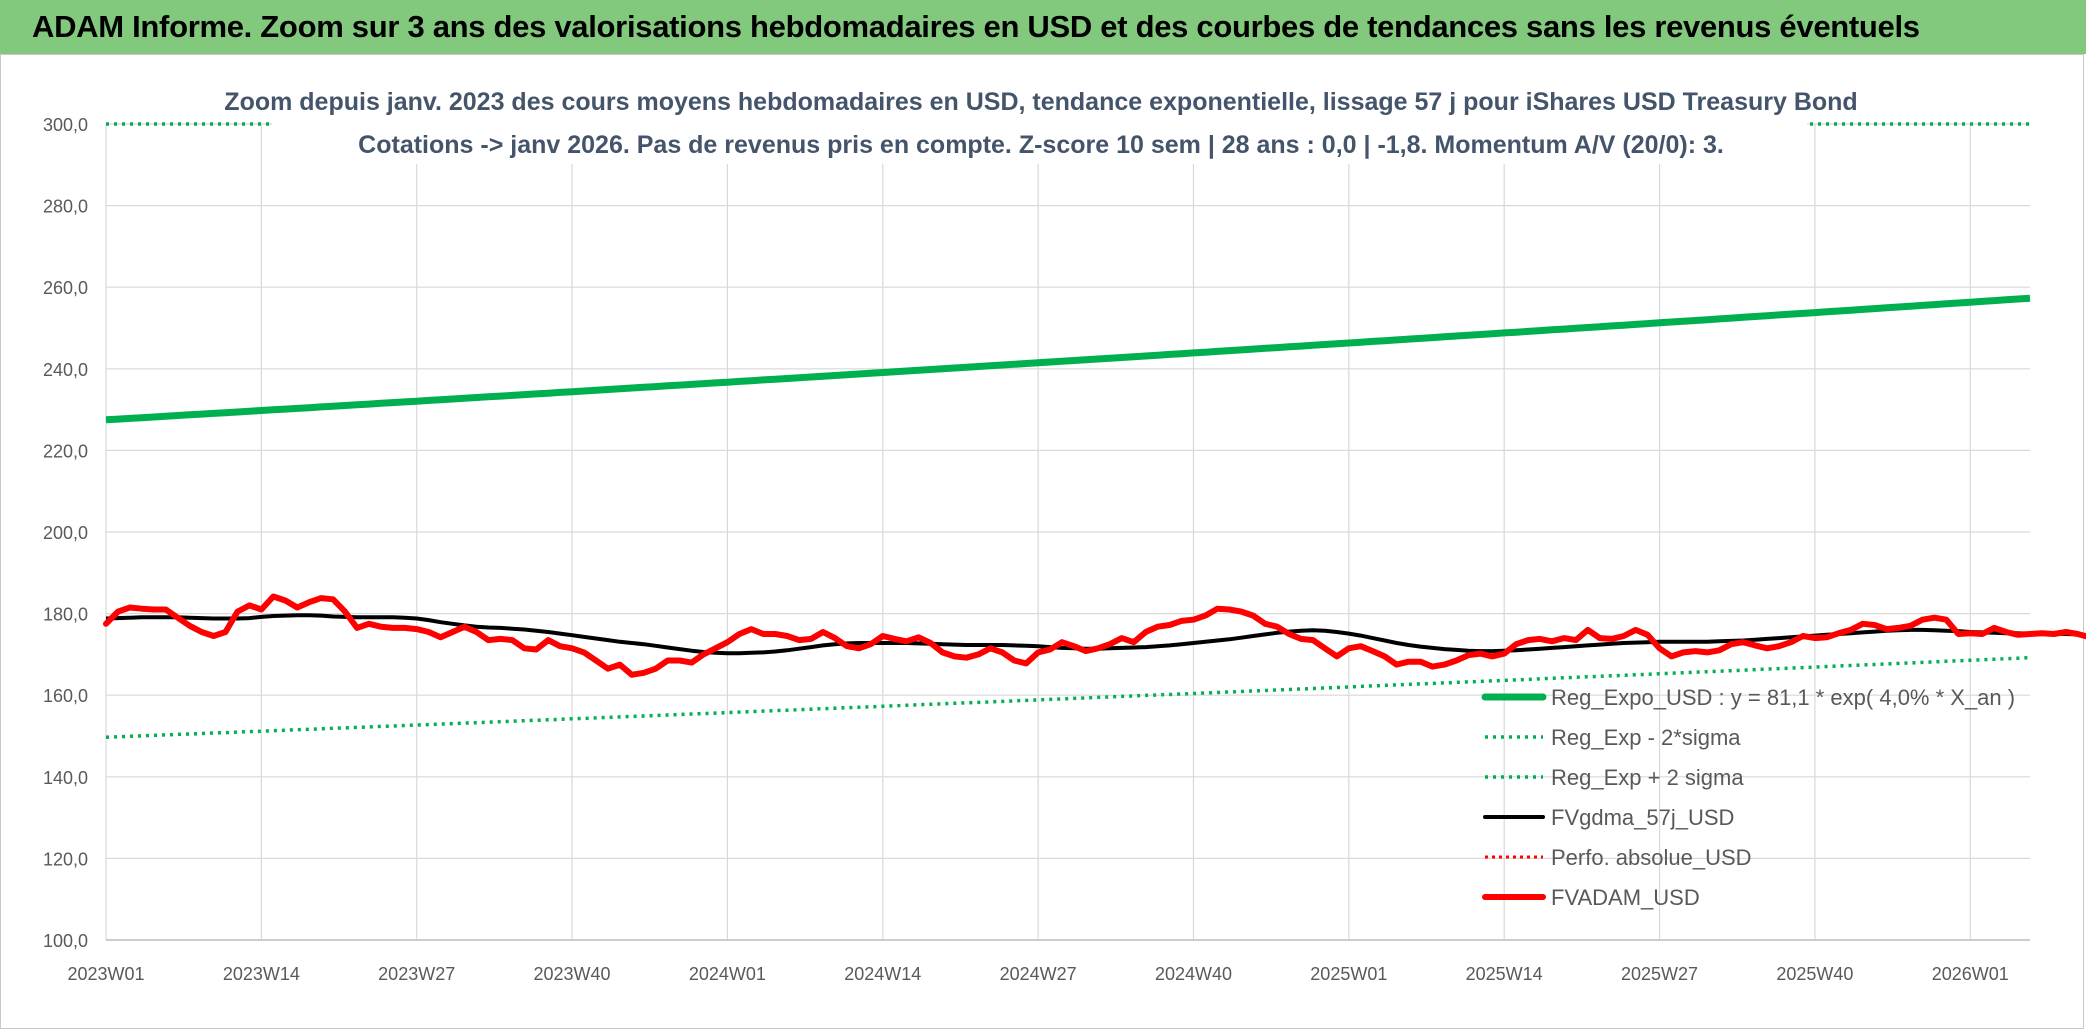  I want to click on x-tick-label: 2024W14, so click(882, 974).